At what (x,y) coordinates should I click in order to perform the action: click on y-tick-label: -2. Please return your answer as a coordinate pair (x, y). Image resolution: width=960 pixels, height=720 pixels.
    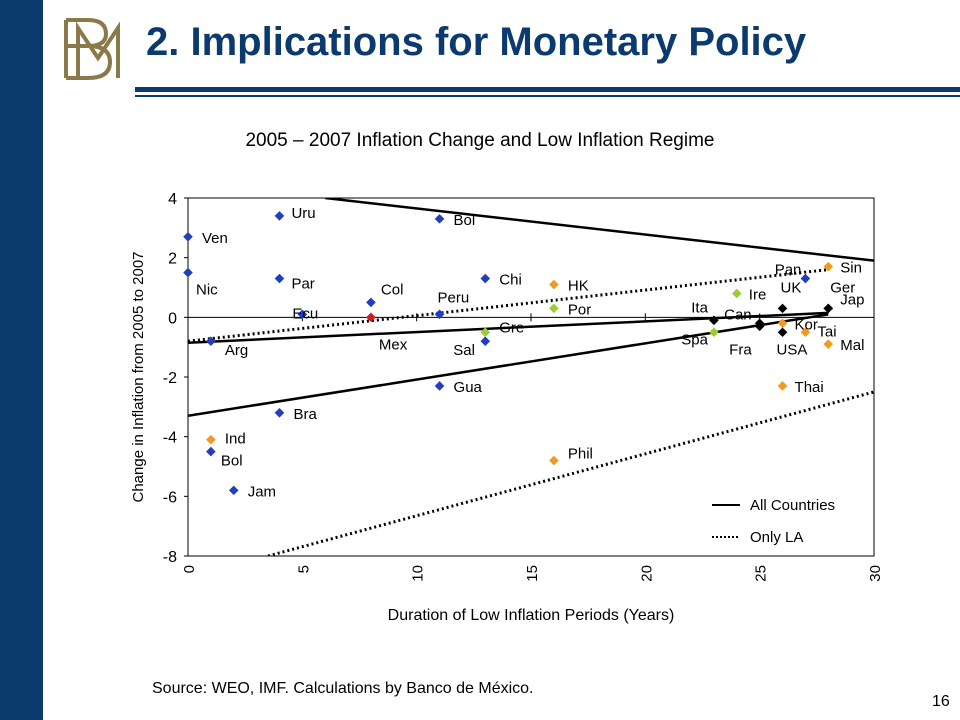
    Looking at the image, I should click on (170, 378).